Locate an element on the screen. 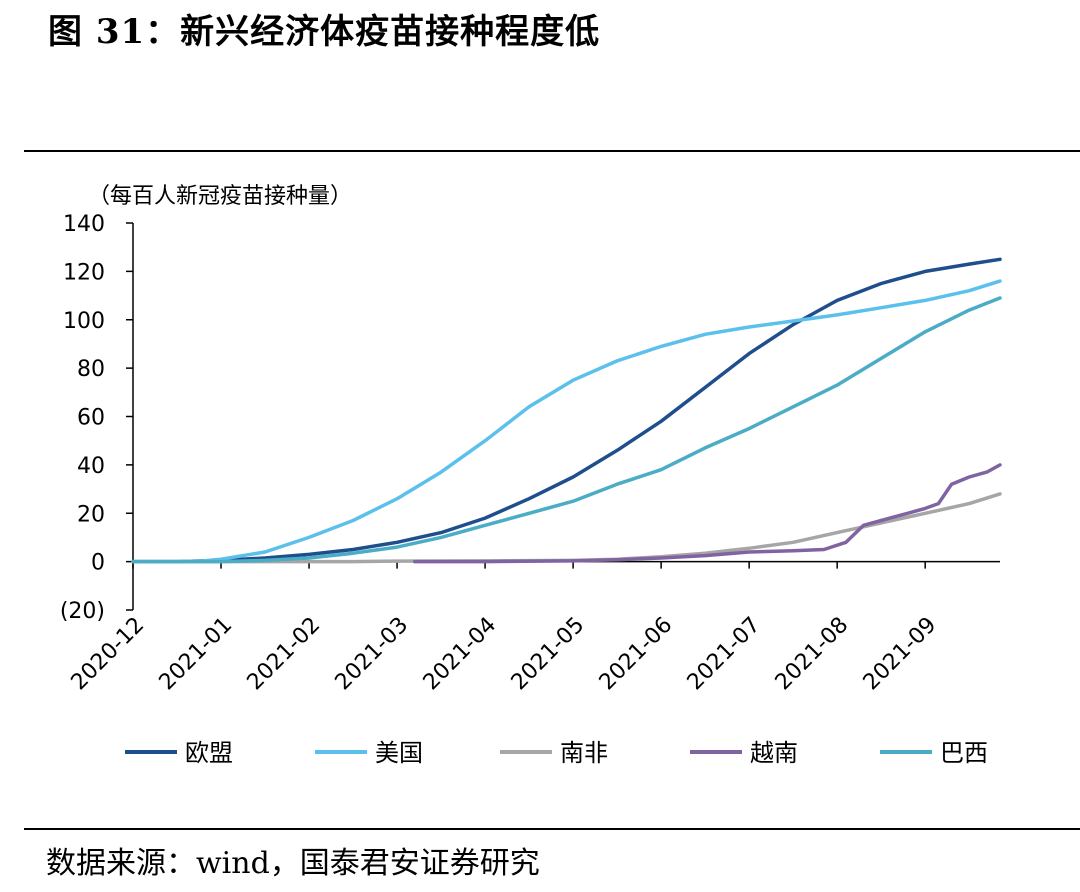 The height and width of the screenshot is (892, 1080). y-tick-label: (20) is located at coordinates (82, 611).